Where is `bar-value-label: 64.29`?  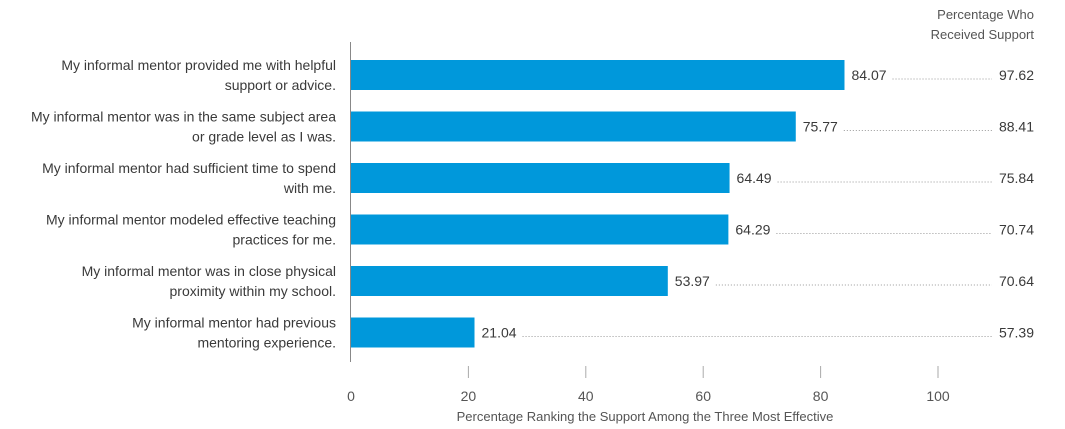 bar-value-label: 64.29 is located at coordinates (752, 230).